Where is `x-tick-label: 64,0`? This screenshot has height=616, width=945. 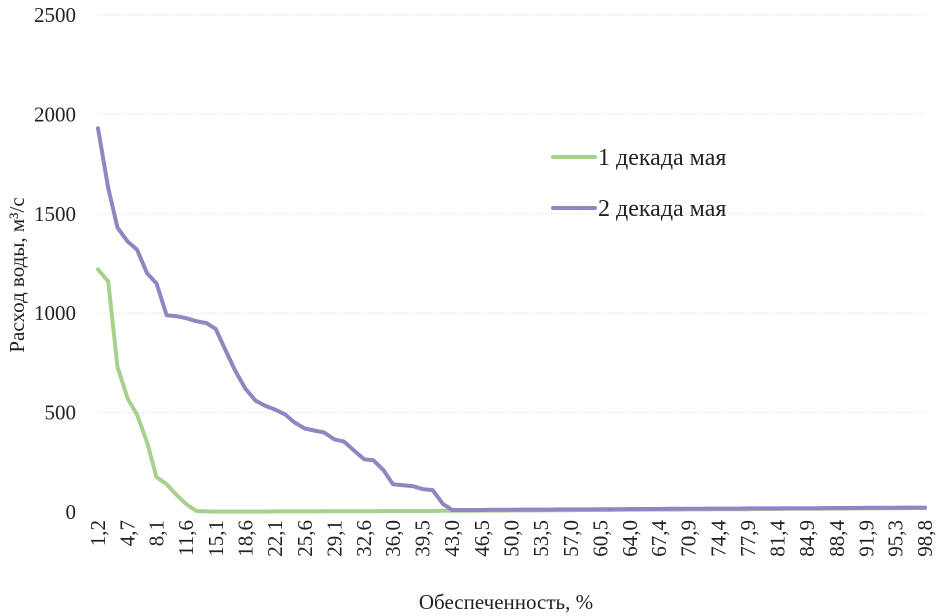 x-tick-label: 64,0 is located at coordinates (630, 538).